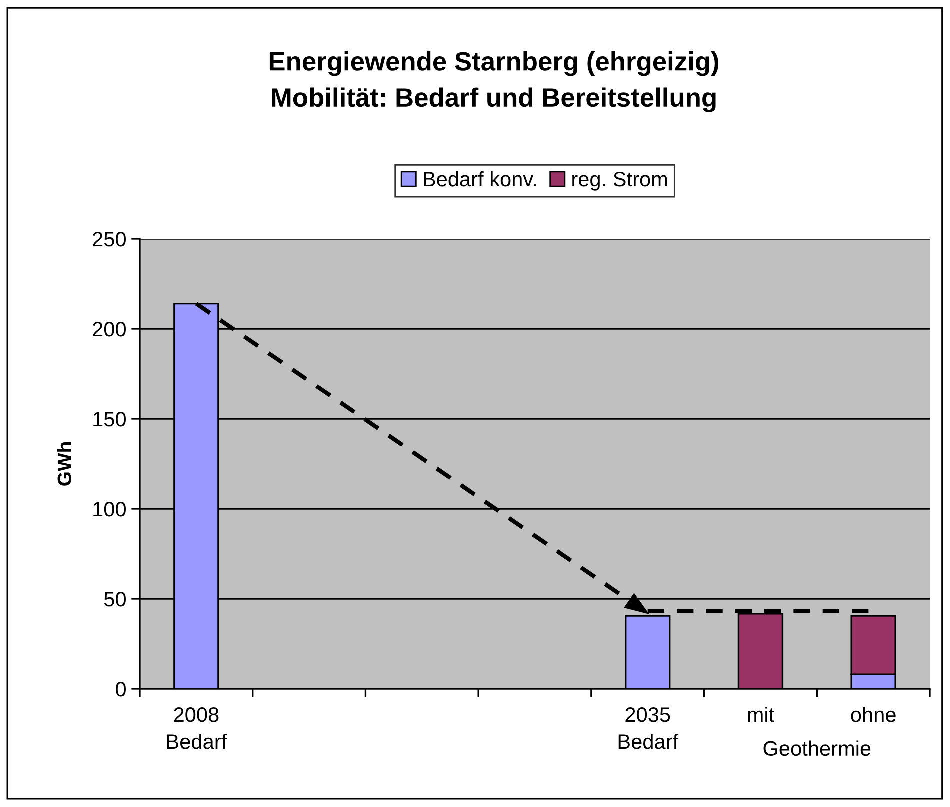  What do you see at coordinates (197, 729) in the screenshot?
I see `x-tick-label: 2008 Bedarf` at bounding box center [197, 729].